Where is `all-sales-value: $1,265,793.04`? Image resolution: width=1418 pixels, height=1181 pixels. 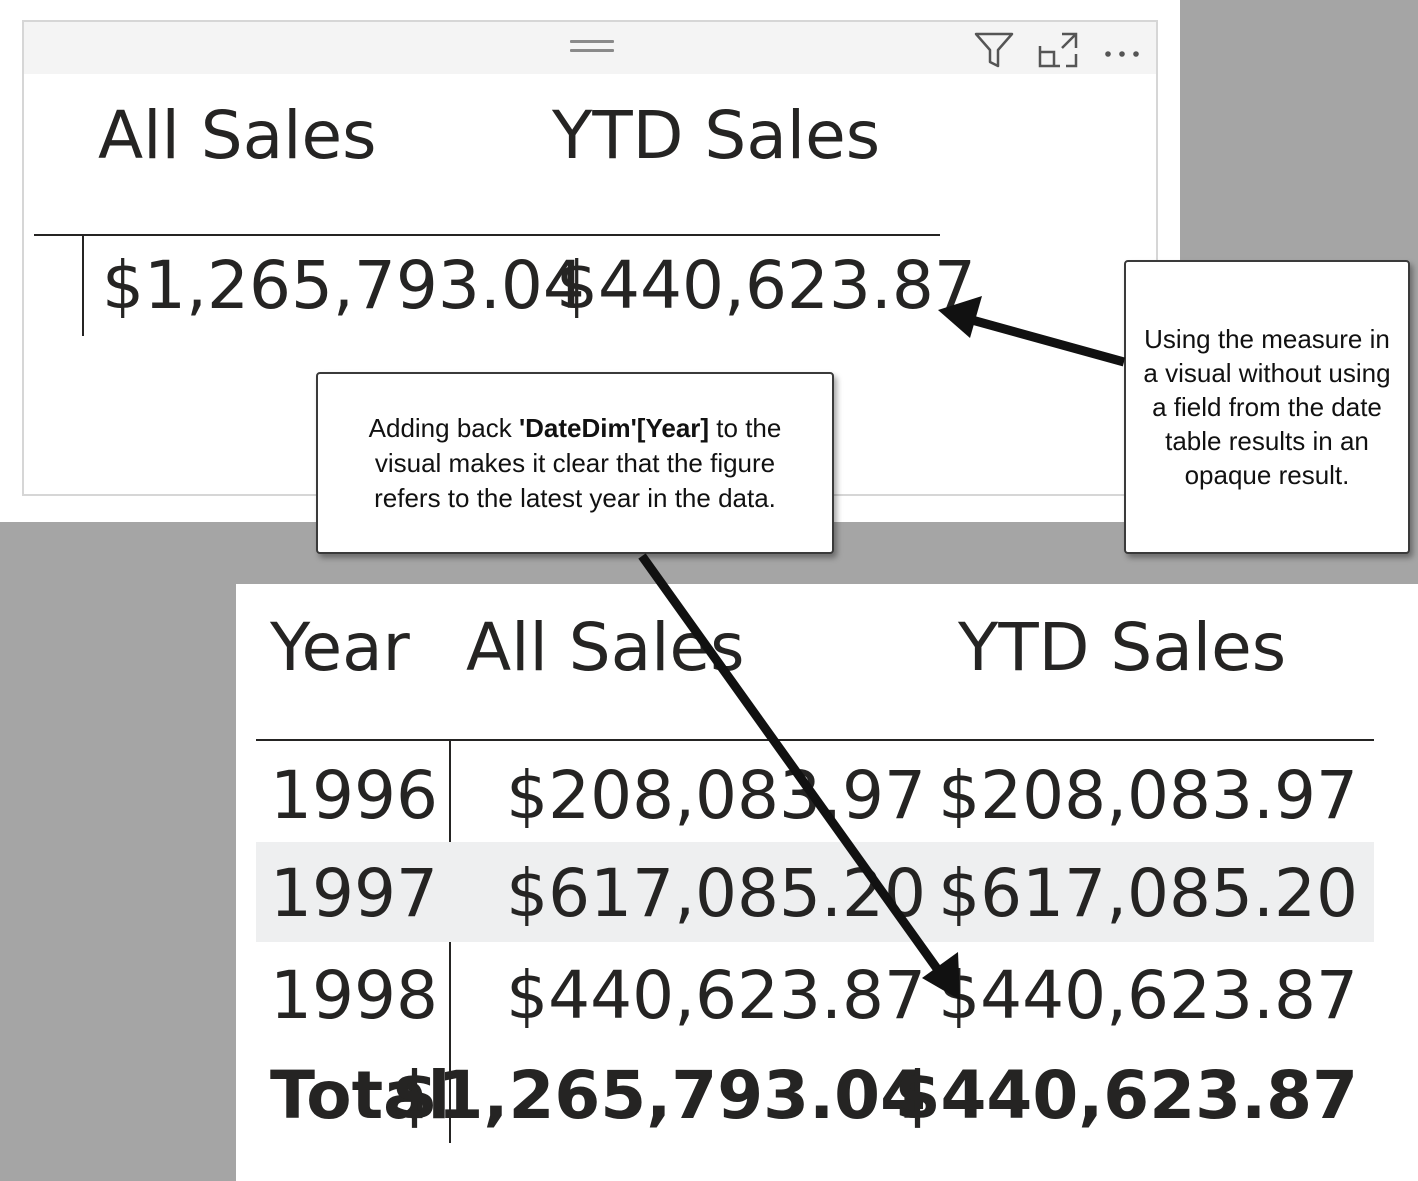 all-sales-value: $1,265,793.04 is located at coordinates (343, 285).